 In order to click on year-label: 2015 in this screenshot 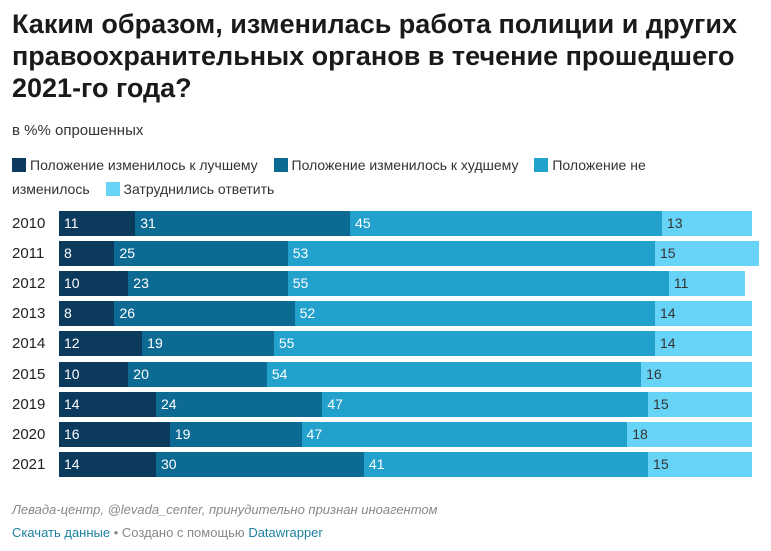, I will do `click(29, 374)`.